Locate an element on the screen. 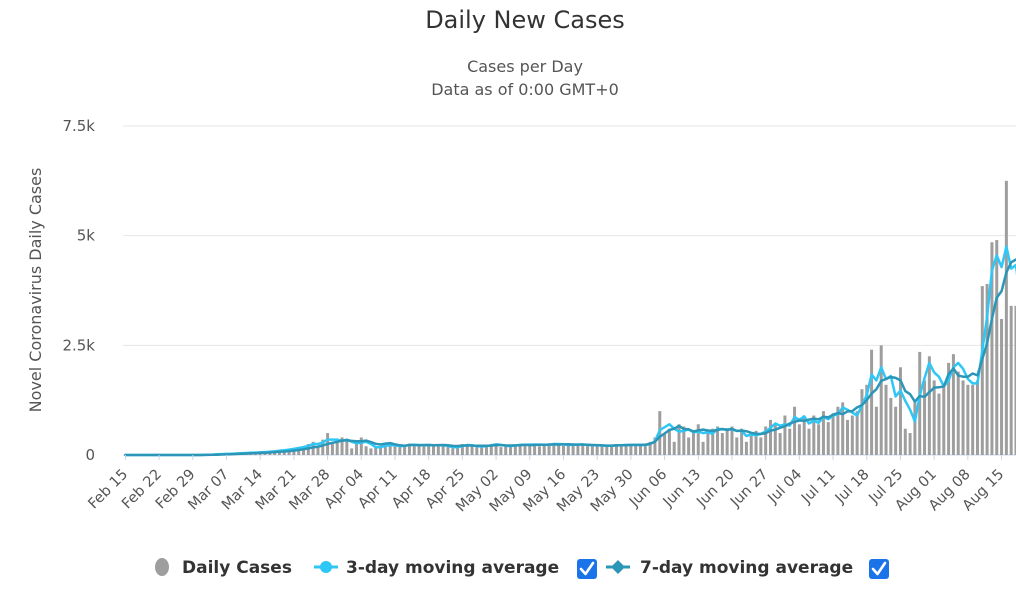  y-tick-label: 2.5k is located at coordinates (78, 345).